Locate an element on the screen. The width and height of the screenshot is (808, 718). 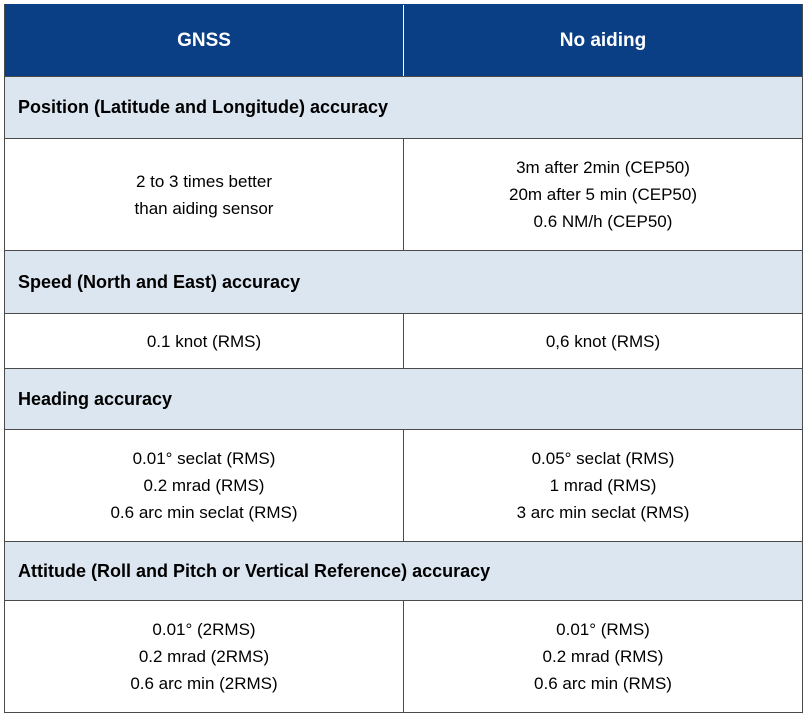
table-row-speed: 0.1 knot (RMS) 0,6 knot (RMS) is located at coordinates (403, 340).